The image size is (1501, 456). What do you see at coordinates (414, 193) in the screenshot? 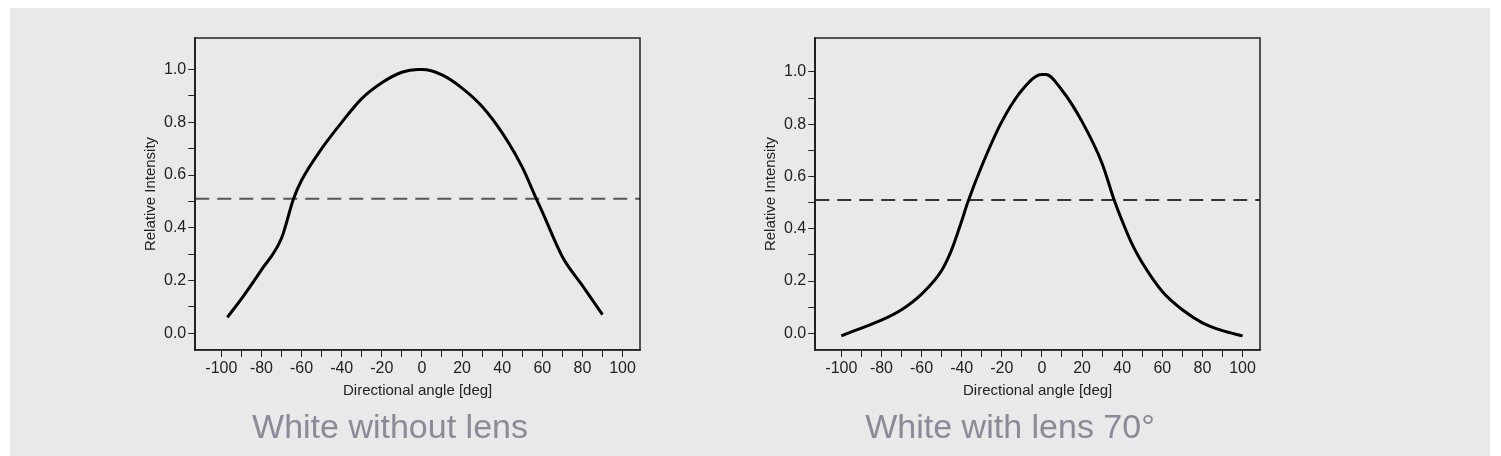
I see `line-series` at bounding box center [414, 193].